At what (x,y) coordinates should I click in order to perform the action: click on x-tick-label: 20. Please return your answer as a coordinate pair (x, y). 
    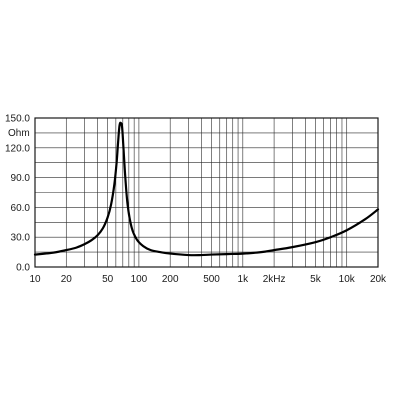
    Looking at the image, I should click on (67, 279).